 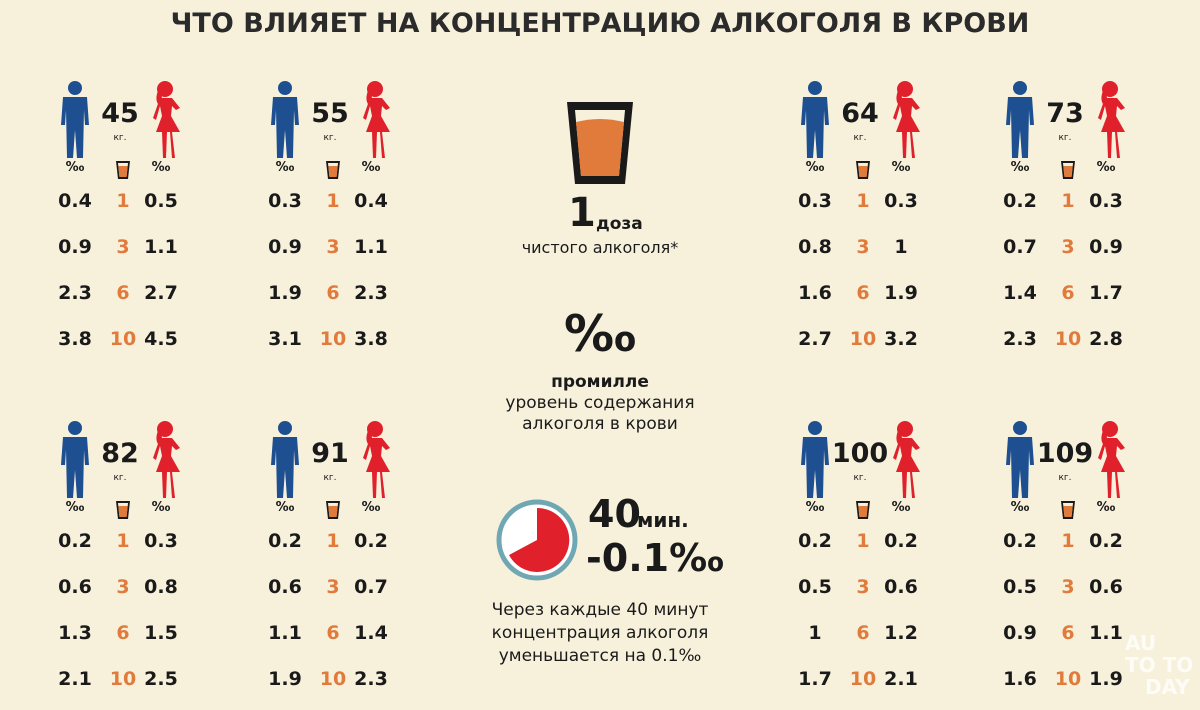 What do you see at coordinates (285, 339) in the screenshot?
I see `male-value: 3.1` at bounding box center [285, 339].